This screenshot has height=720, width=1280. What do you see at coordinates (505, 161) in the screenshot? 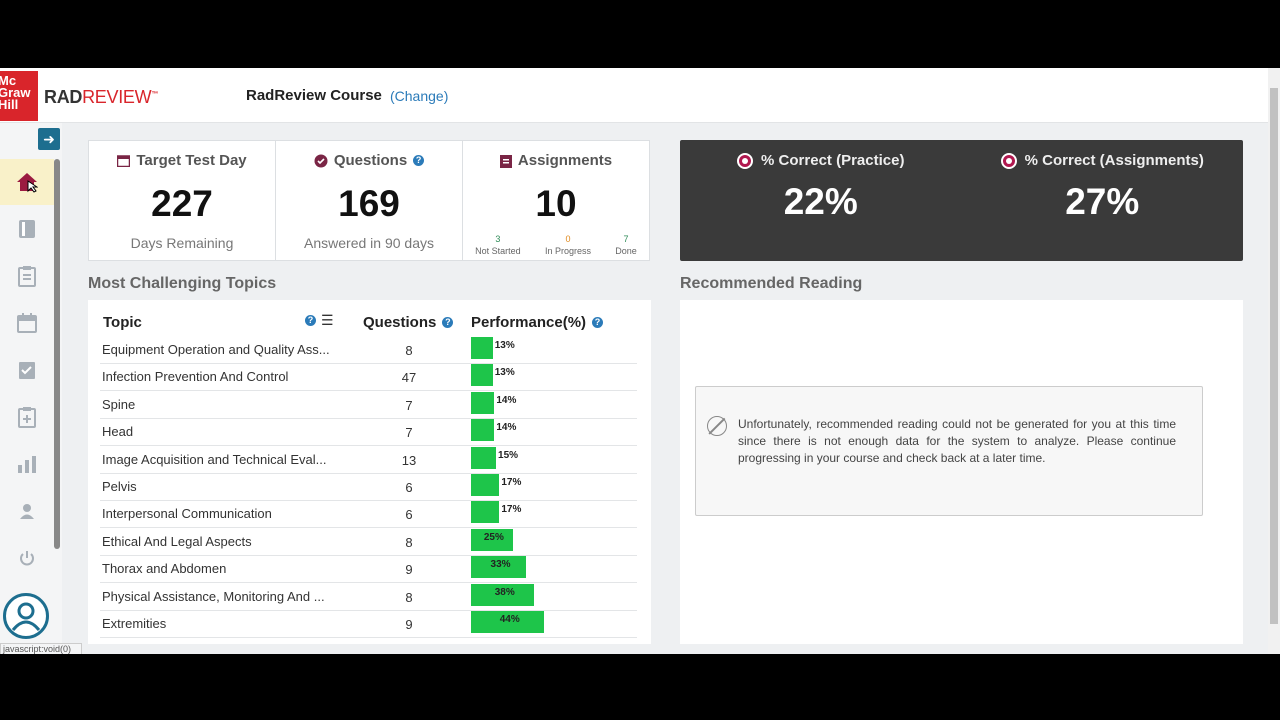
I see `assignment-icon` at bounding box center [505, 161].